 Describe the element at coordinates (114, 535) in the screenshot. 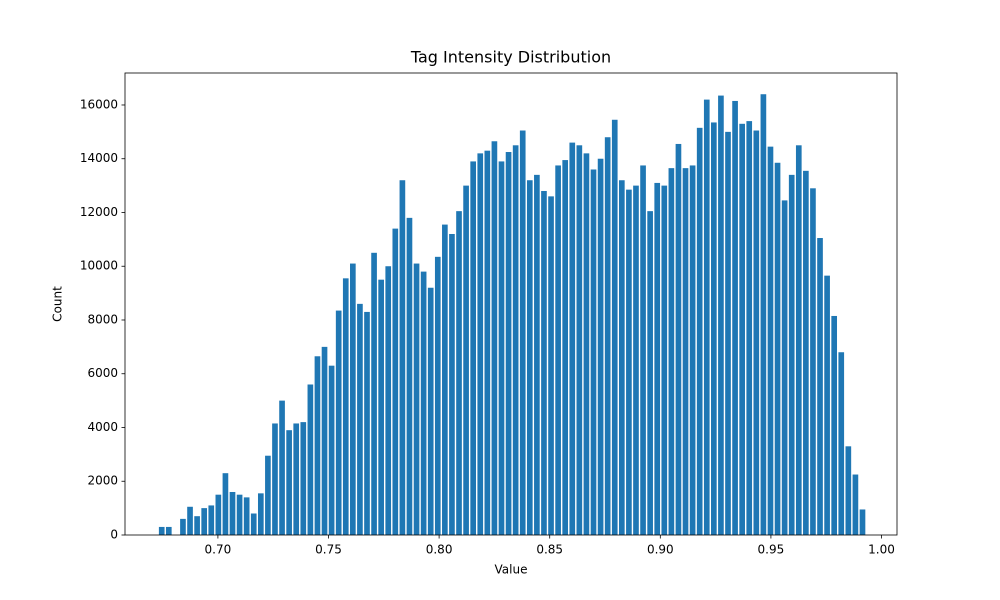

I see `y-tick-label: 0` at that location.